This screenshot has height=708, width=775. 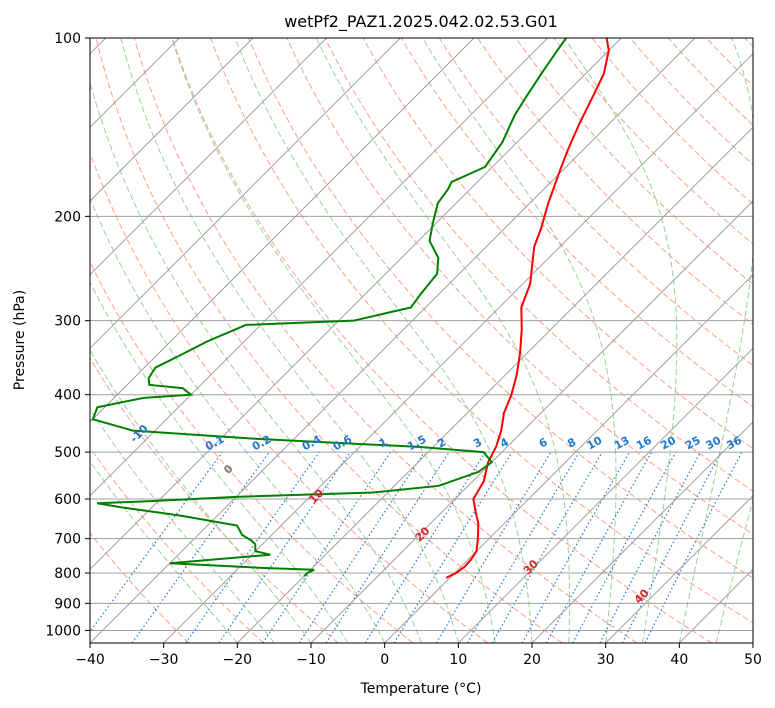 What do you see at coordinates (458, 660) in the screenshot?
I see `x-tick-label: 10` at bounding box center [458, 660].